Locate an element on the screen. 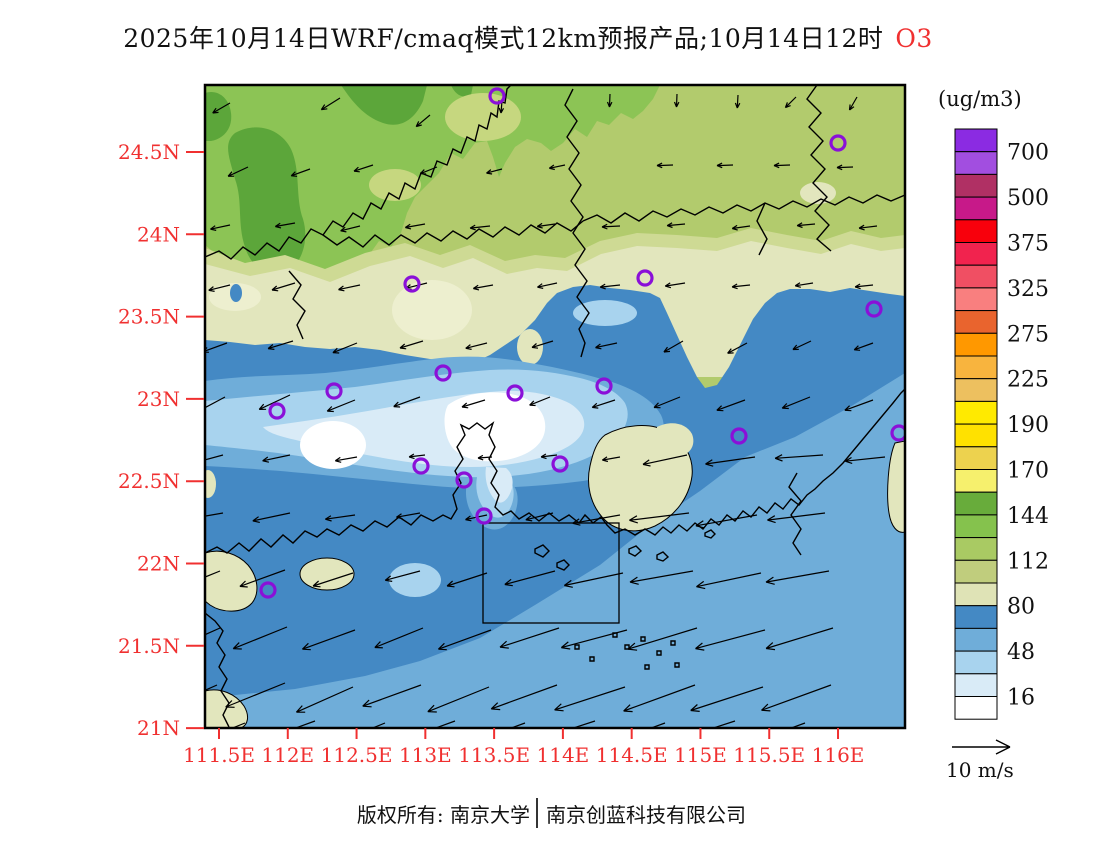 The width and height of the screenshot is (1100, 850). wind-legend-label: 10 m/s is located at coordinates (980, 770).